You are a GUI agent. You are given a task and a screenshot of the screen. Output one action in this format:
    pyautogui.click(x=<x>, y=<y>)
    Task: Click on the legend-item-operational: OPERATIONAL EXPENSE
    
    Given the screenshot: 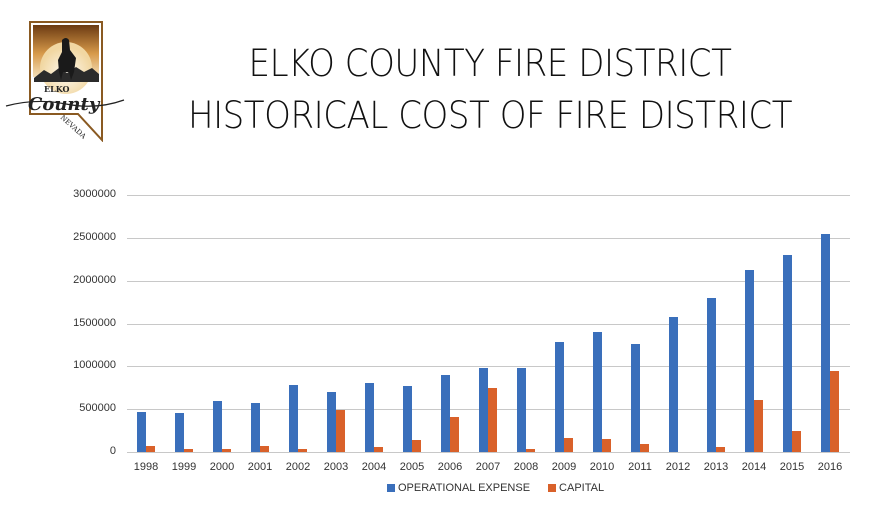 What is the action you would take?
    pyautogui.click(x=458, y=488)
    